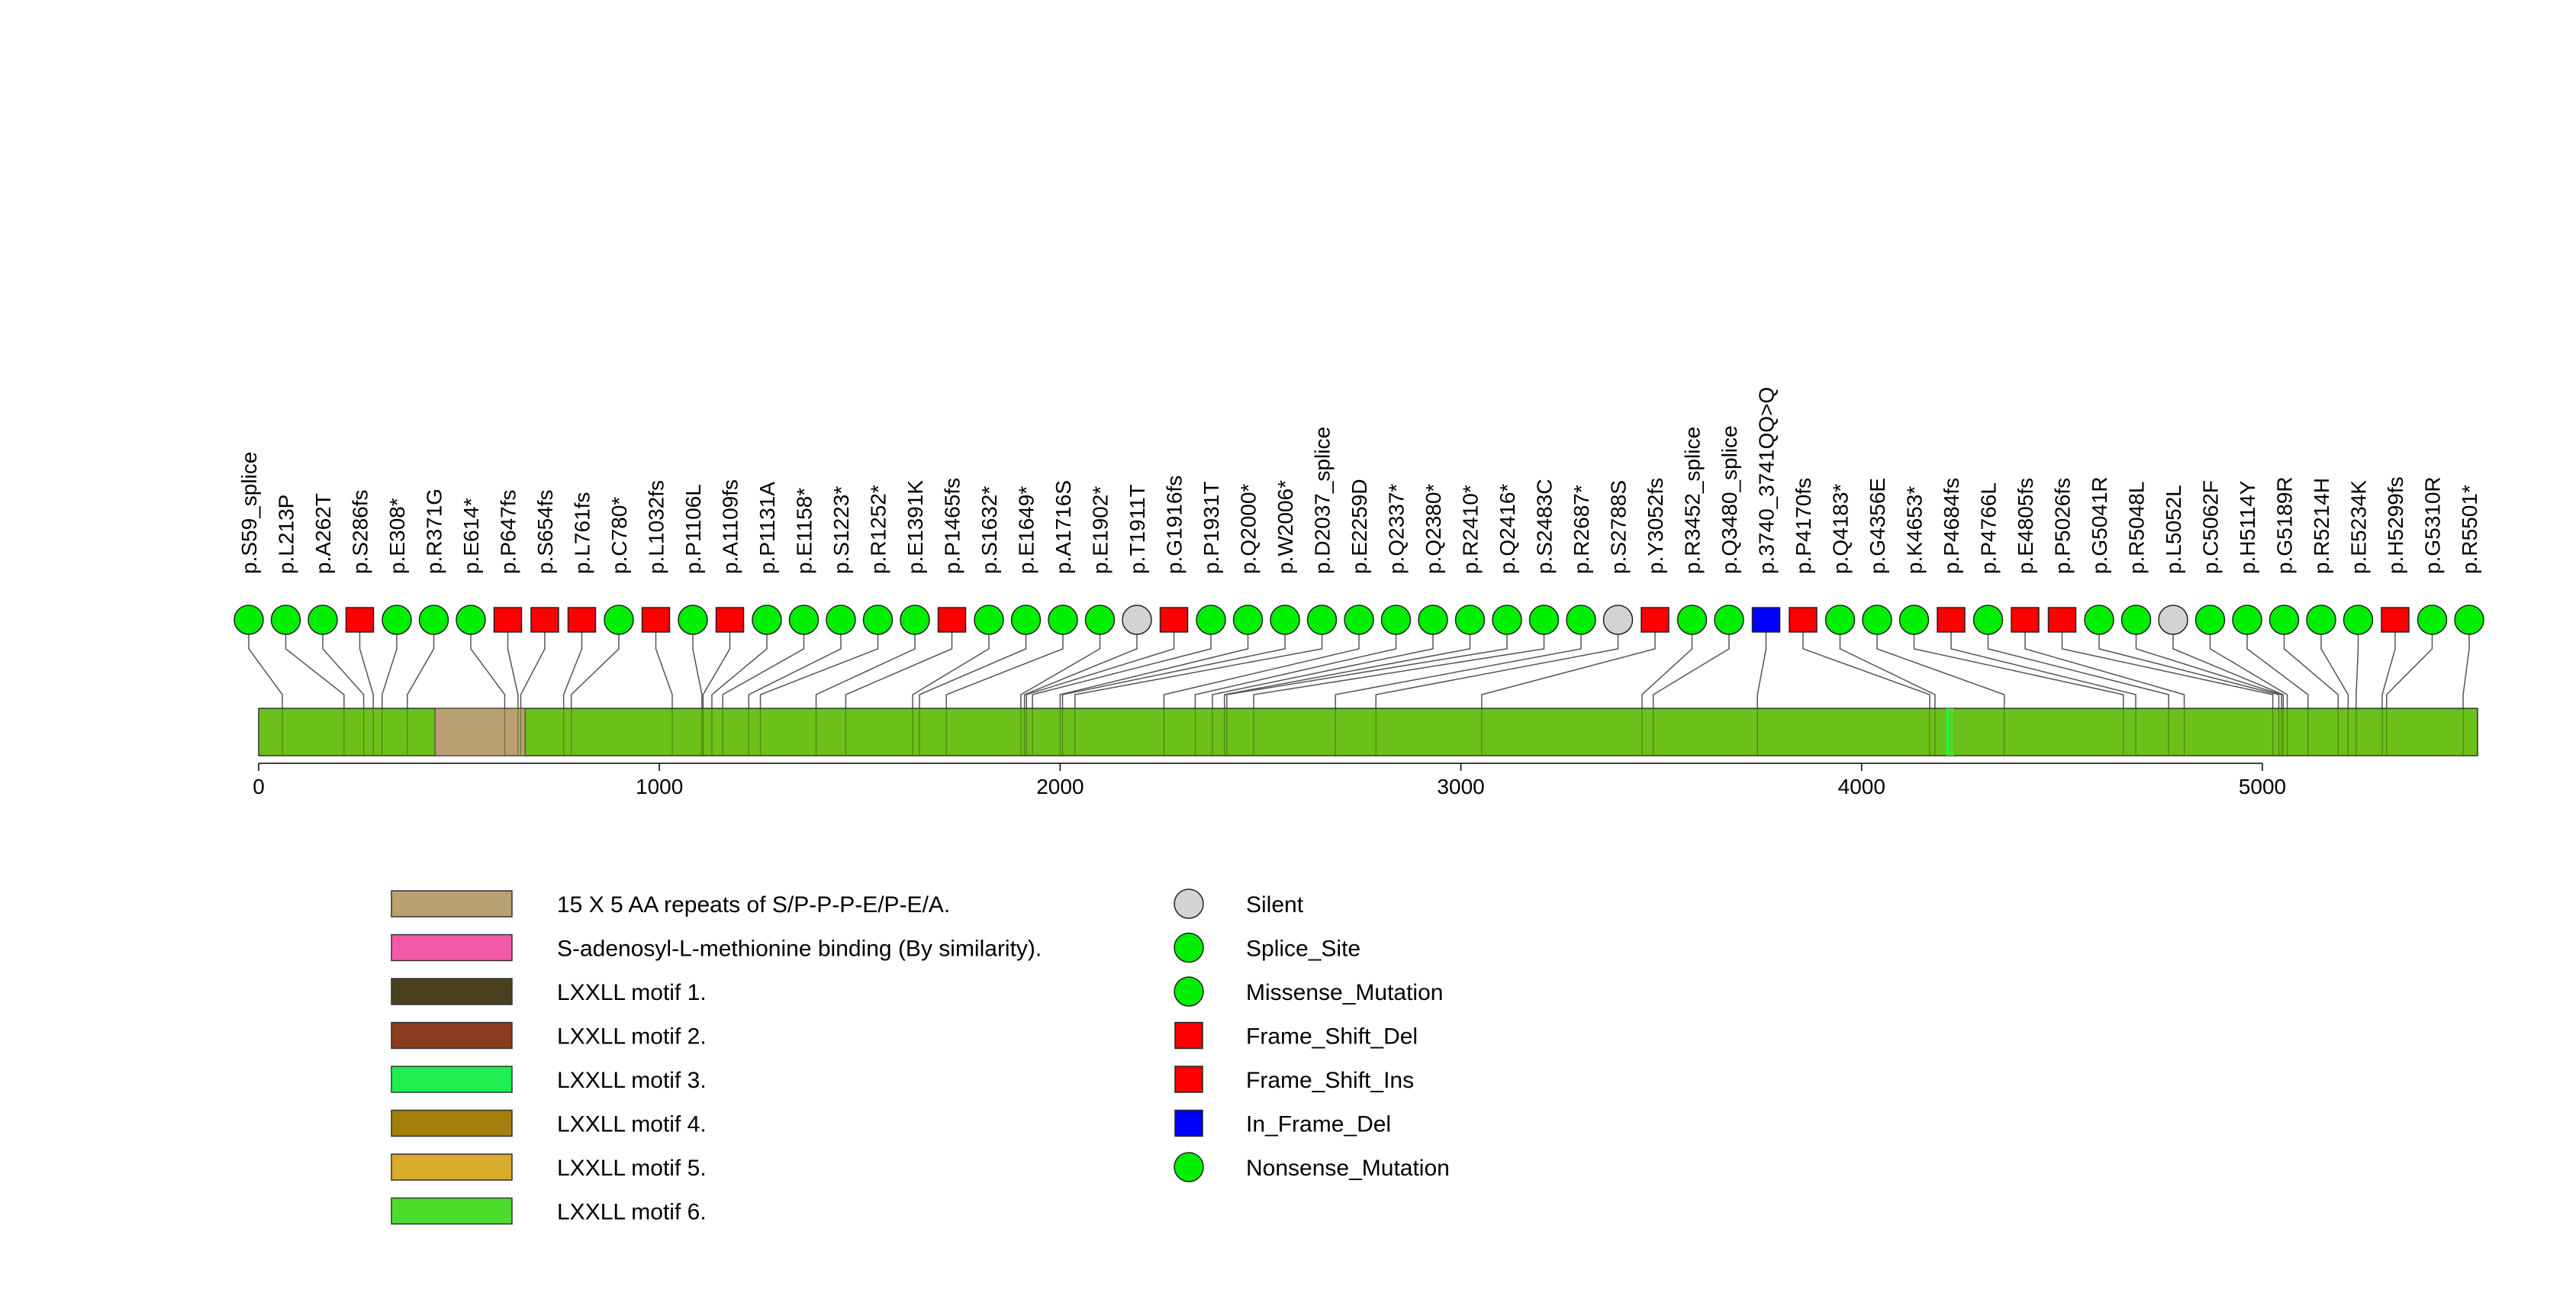 The width and height of the screenshot is (2576, 1290). I want to click on mutation-label: p.S2483C, so click(1545, 526).